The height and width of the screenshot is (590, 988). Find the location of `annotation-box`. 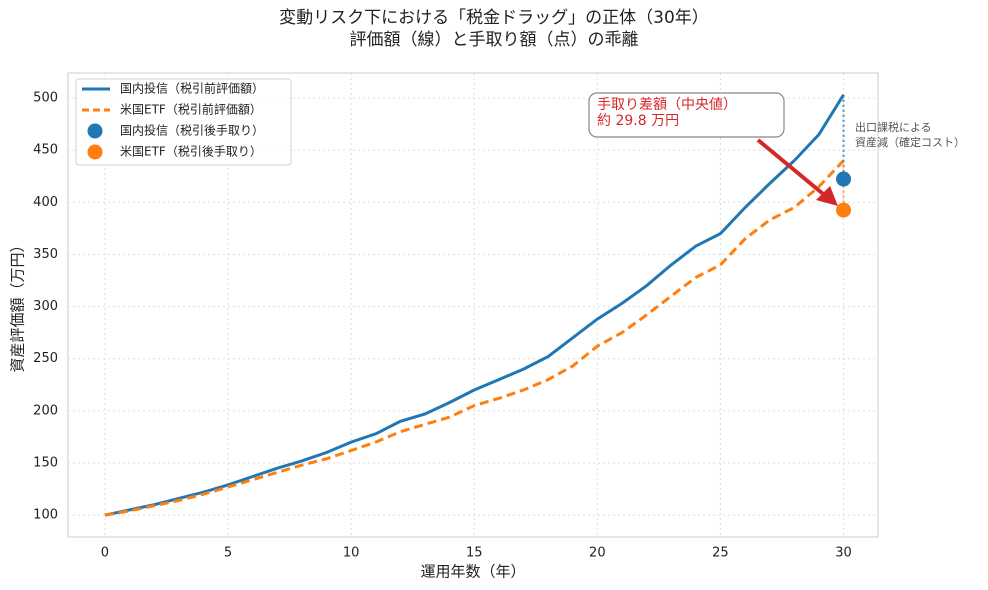

annotation-box is located at coordinates (686, 115).